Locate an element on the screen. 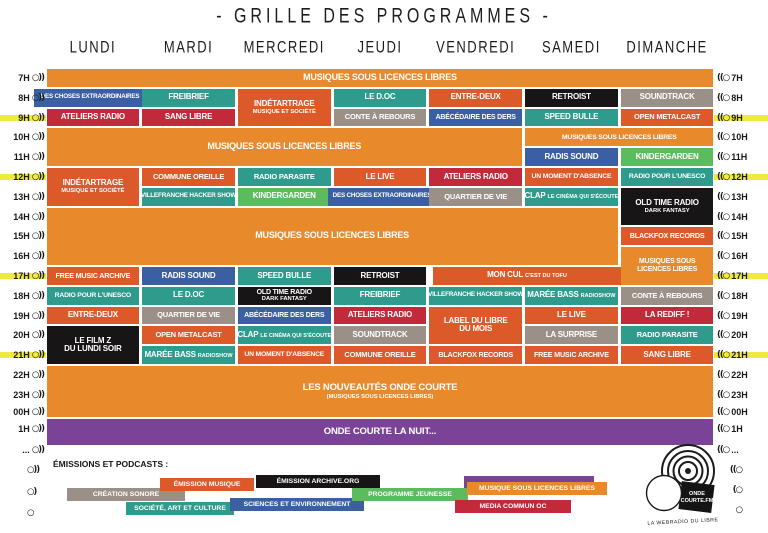 The height and width of the screenshot is (533, 768). program-subtitle: (MUSIQUES SOUS LICENCES LIBRES) is located at coordinates (380, 396).